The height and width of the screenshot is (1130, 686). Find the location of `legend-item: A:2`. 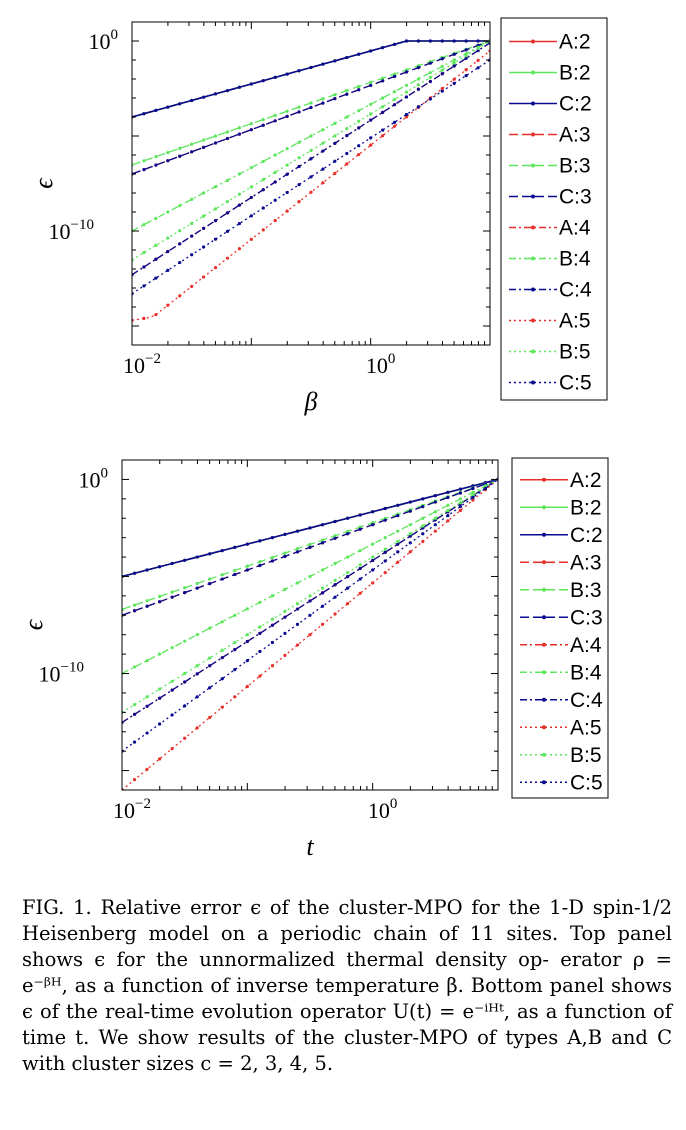

legend-item: A:2 is located at coordinates (550, 42).